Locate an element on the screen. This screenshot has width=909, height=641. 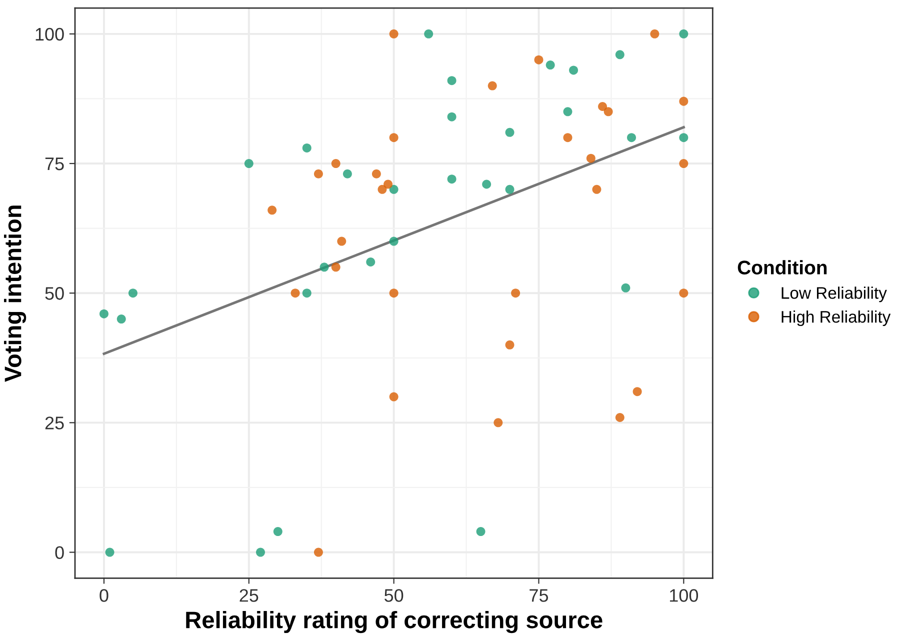
x-tick-label: 25 is located at coordinates (249, 595).